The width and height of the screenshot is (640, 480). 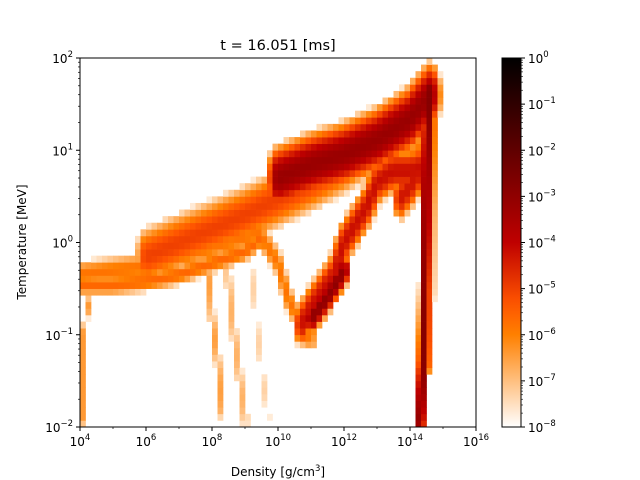 I want to click on colorbar-tick-label: 10−7, so click(x=542, y=381).